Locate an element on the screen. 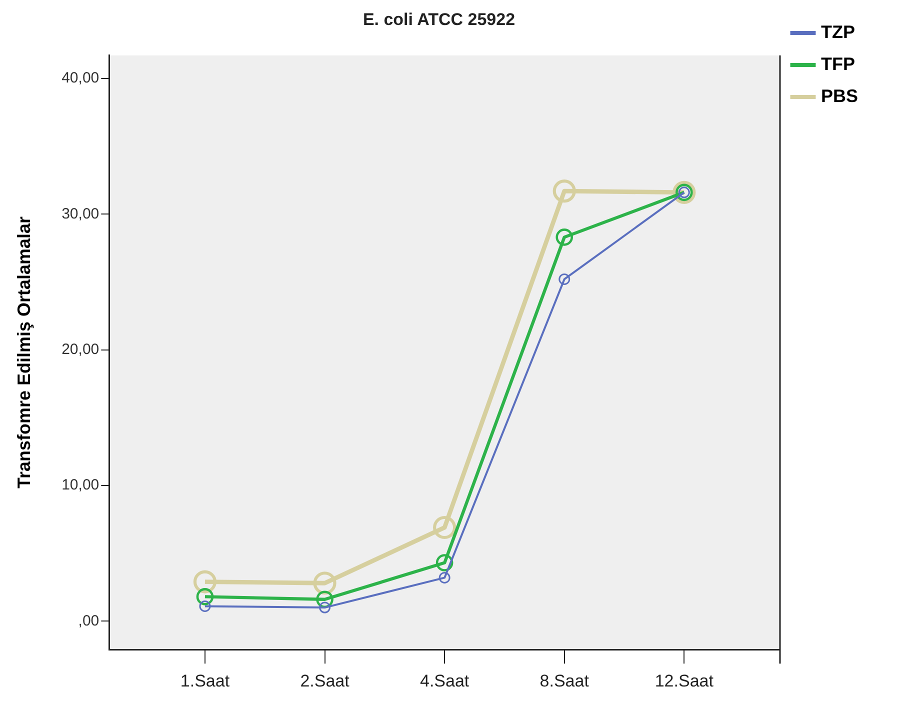 The height and width of the screenshot is (720, 908). legend-label: TFP is located at coordinates (837, 64).